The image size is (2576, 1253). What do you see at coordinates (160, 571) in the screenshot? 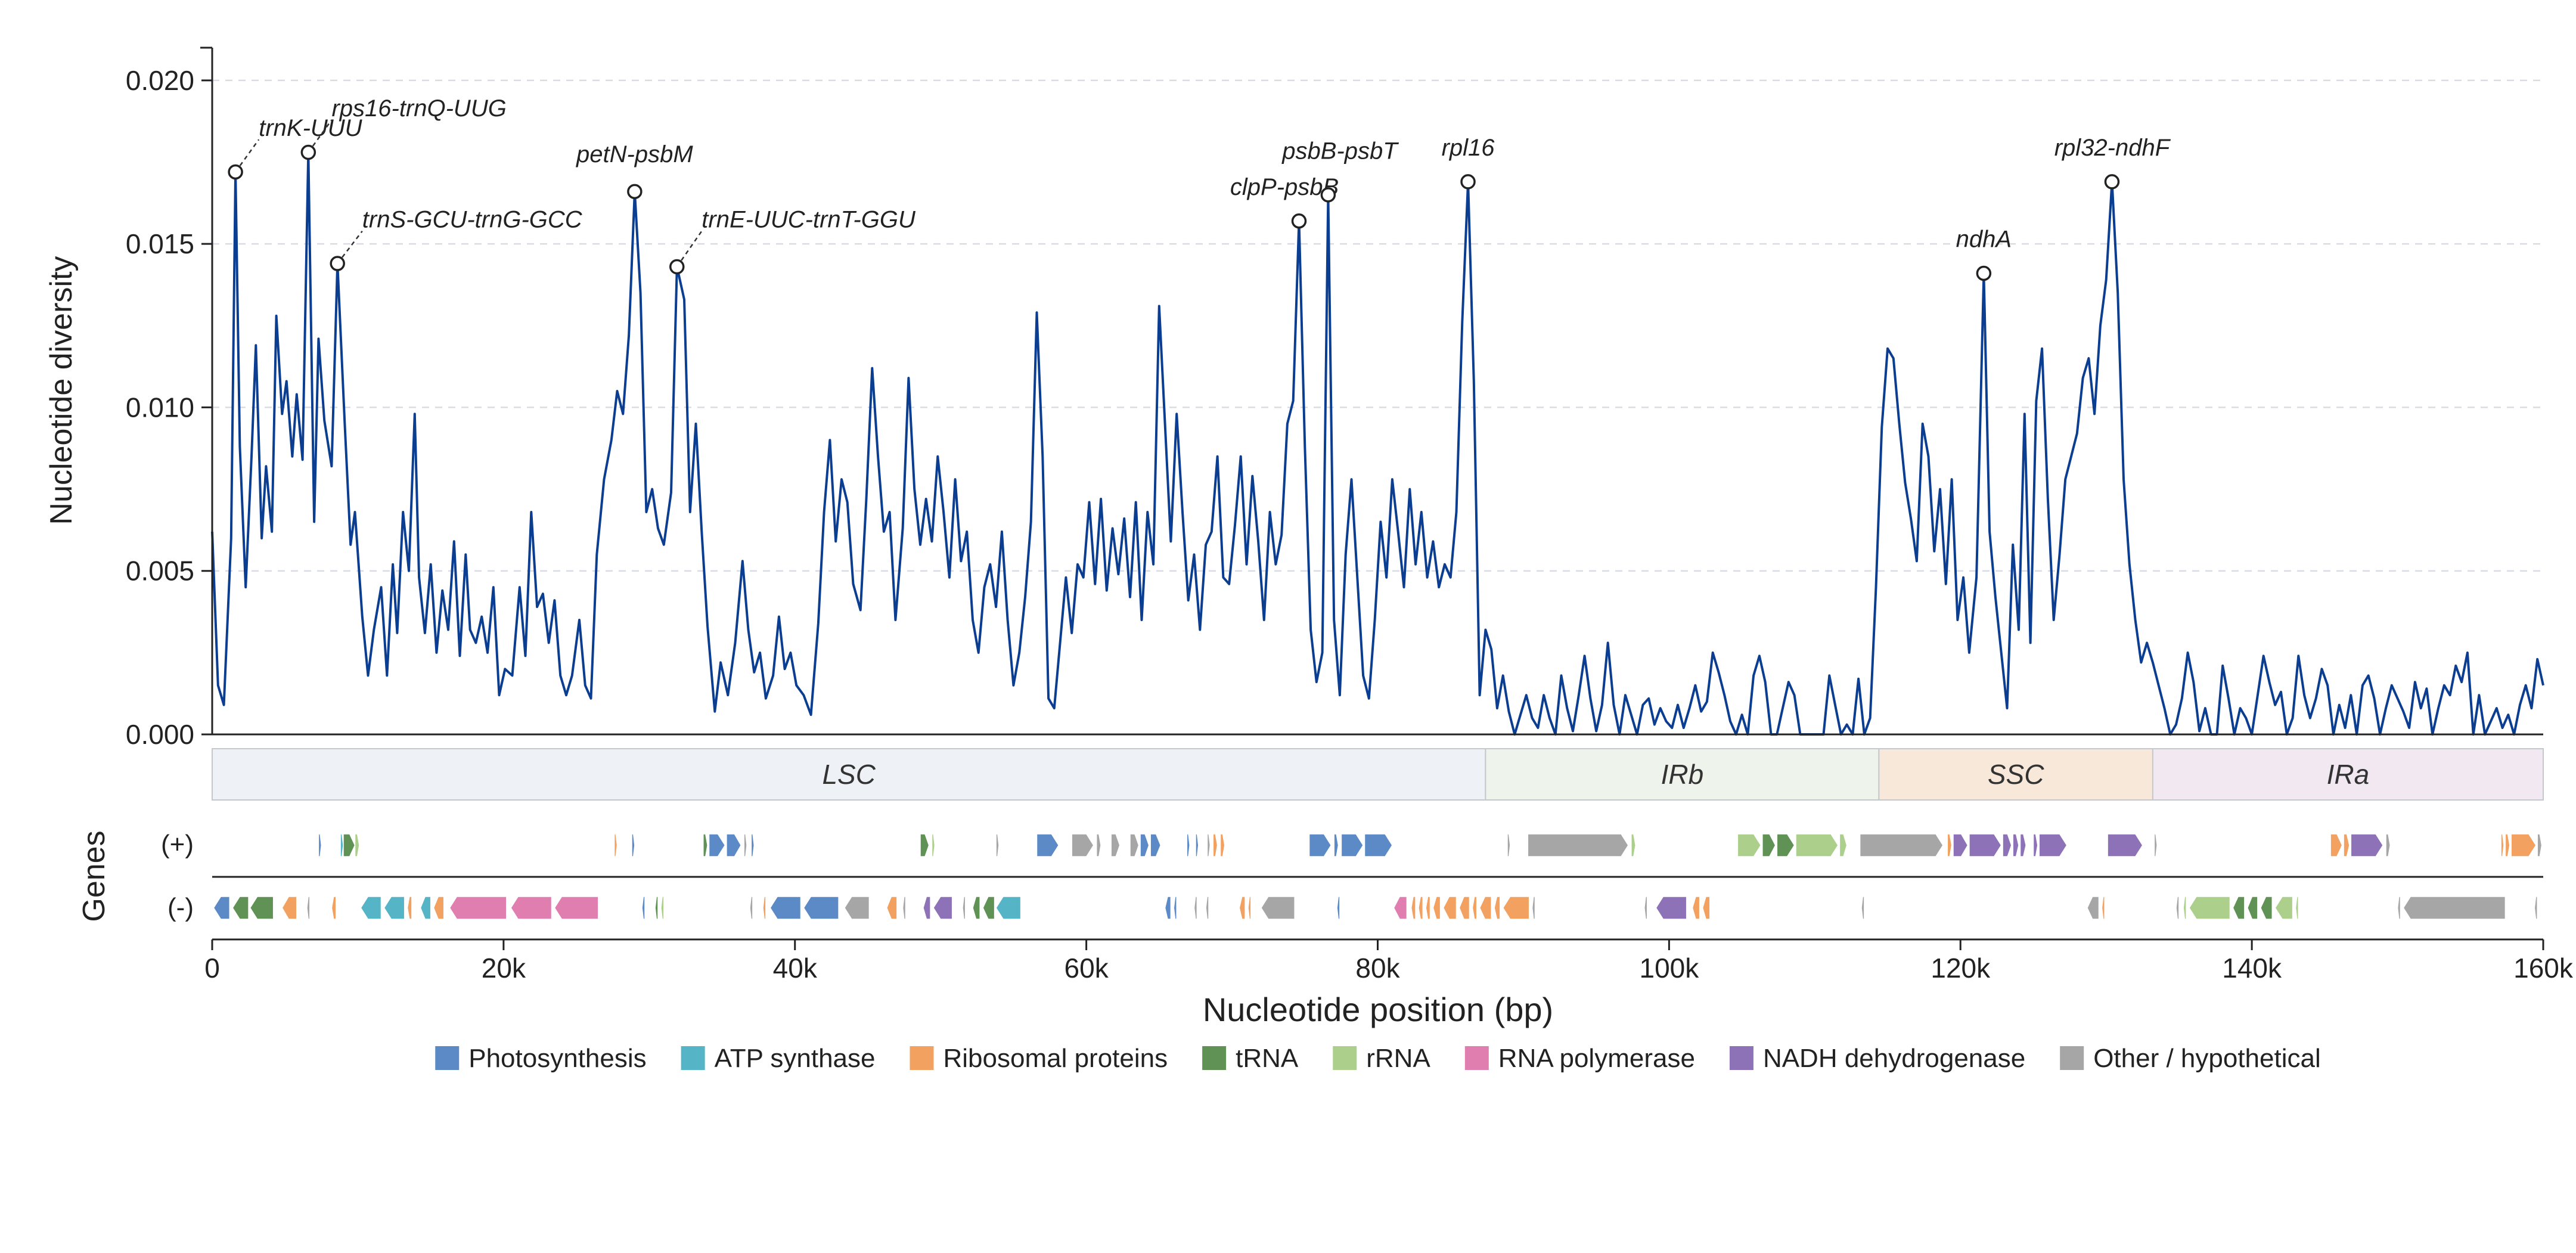
I see `y-tick-label: 0.005` at bounding box center [160, 571].